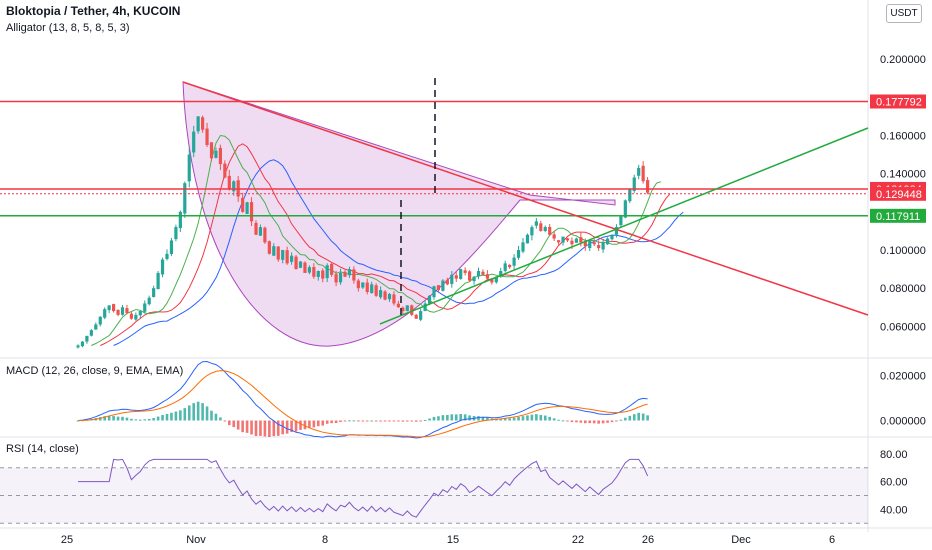  Describe the element at coordinates (903, 327) in the screenshot. I see `price-axis-tick: 0.060000` at that location.